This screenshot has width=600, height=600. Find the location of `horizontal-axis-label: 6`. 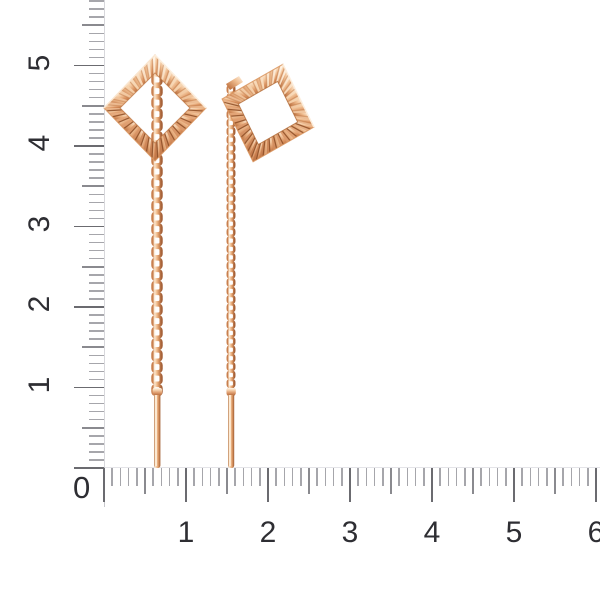

horizontal-axis-label: 6 is located at coordinates (593, 532).